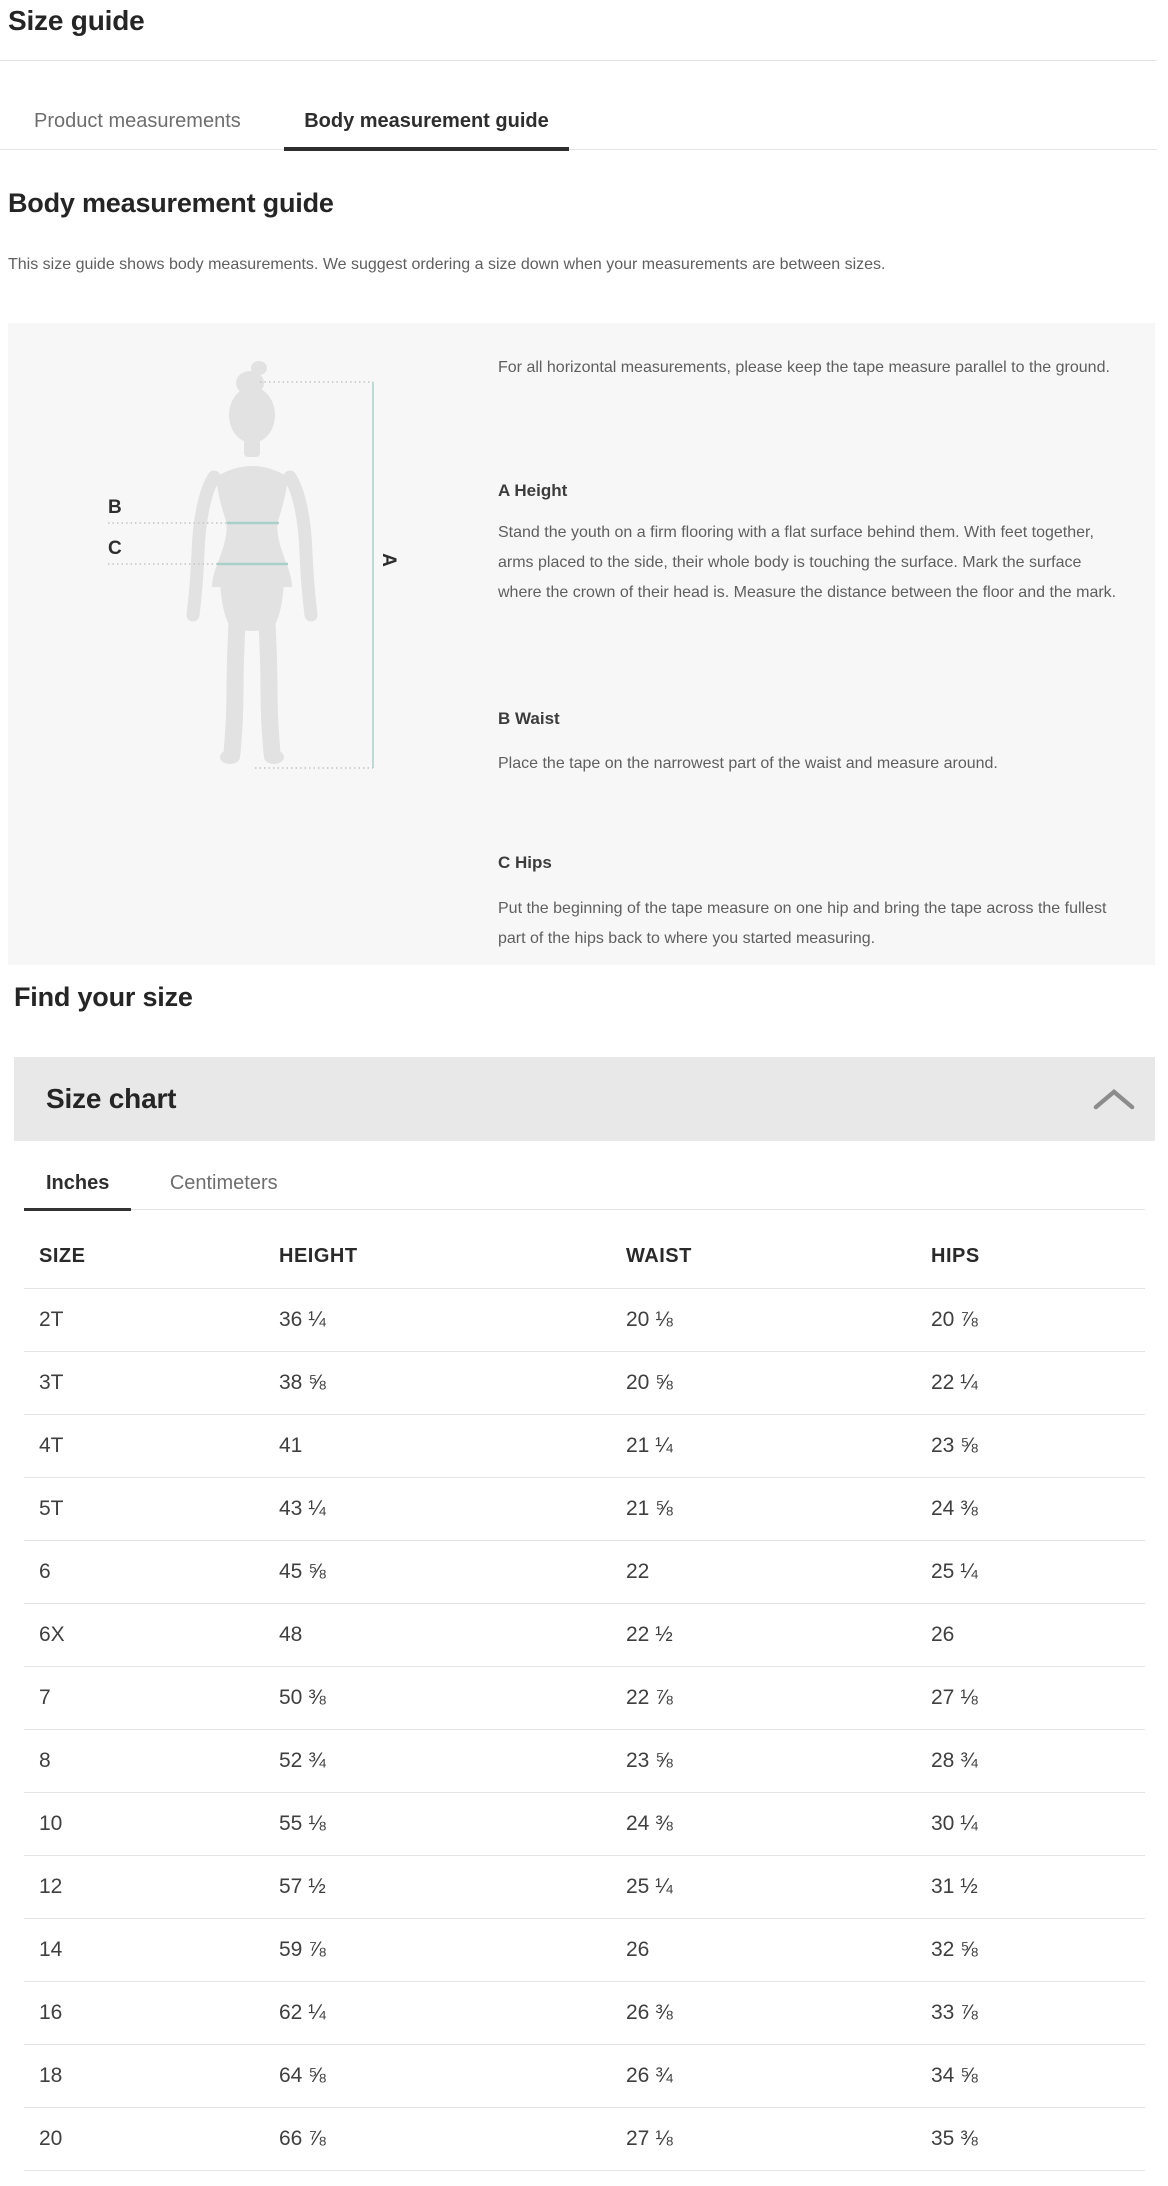 This screenshot has height=2186, width=1168. I want to click on table-row: 18 64 ⅝ 26 ¾ 34 ⅝, so click(584, 2076).